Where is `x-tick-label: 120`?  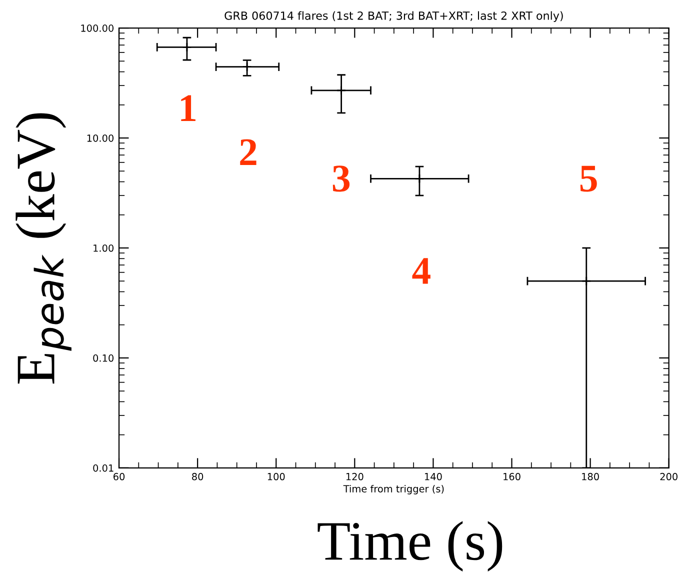
x-tick-label: 120 is located at coordinates (355, 476).